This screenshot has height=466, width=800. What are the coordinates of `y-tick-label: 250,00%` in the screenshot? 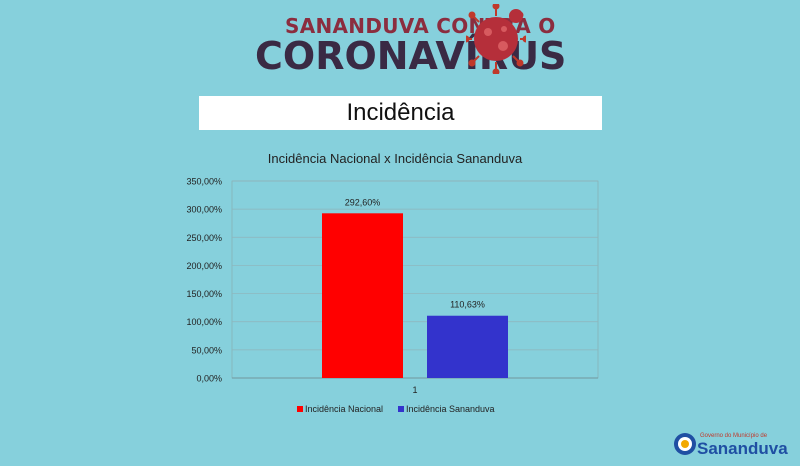 It's located at (204, 238).